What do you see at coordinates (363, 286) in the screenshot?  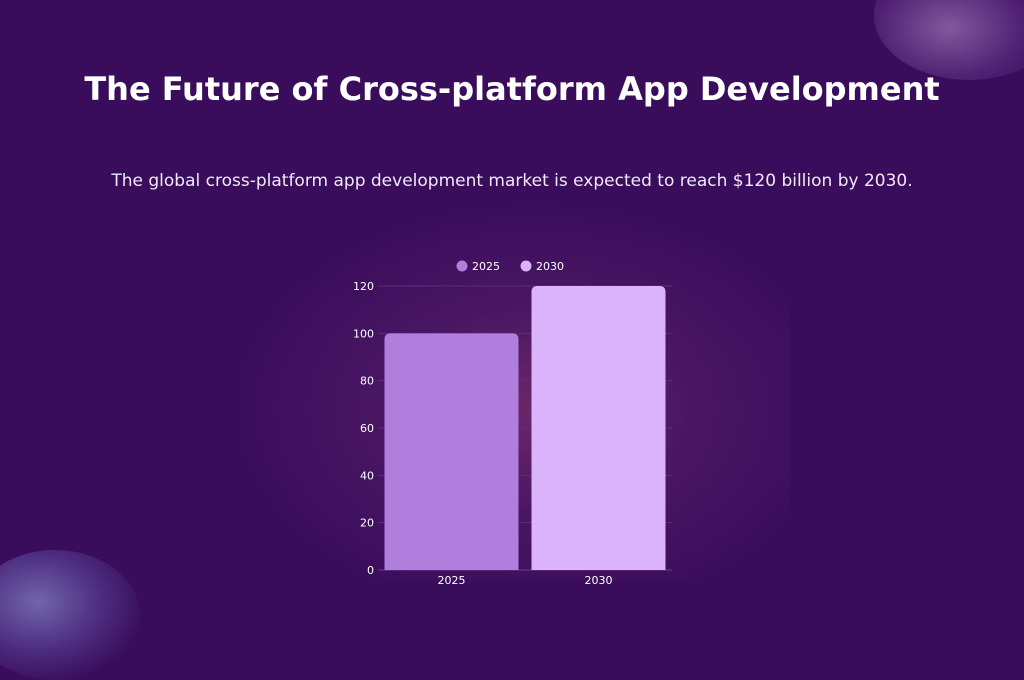 I see `y-tick-label: 120` at bounding box center [363, 286].